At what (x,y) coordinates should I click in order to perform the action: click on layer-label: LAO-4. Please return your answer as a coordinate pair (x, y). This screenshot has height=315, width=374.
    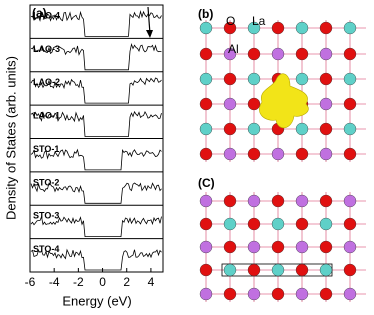
    Looking at the image, I should click on (46, 15).